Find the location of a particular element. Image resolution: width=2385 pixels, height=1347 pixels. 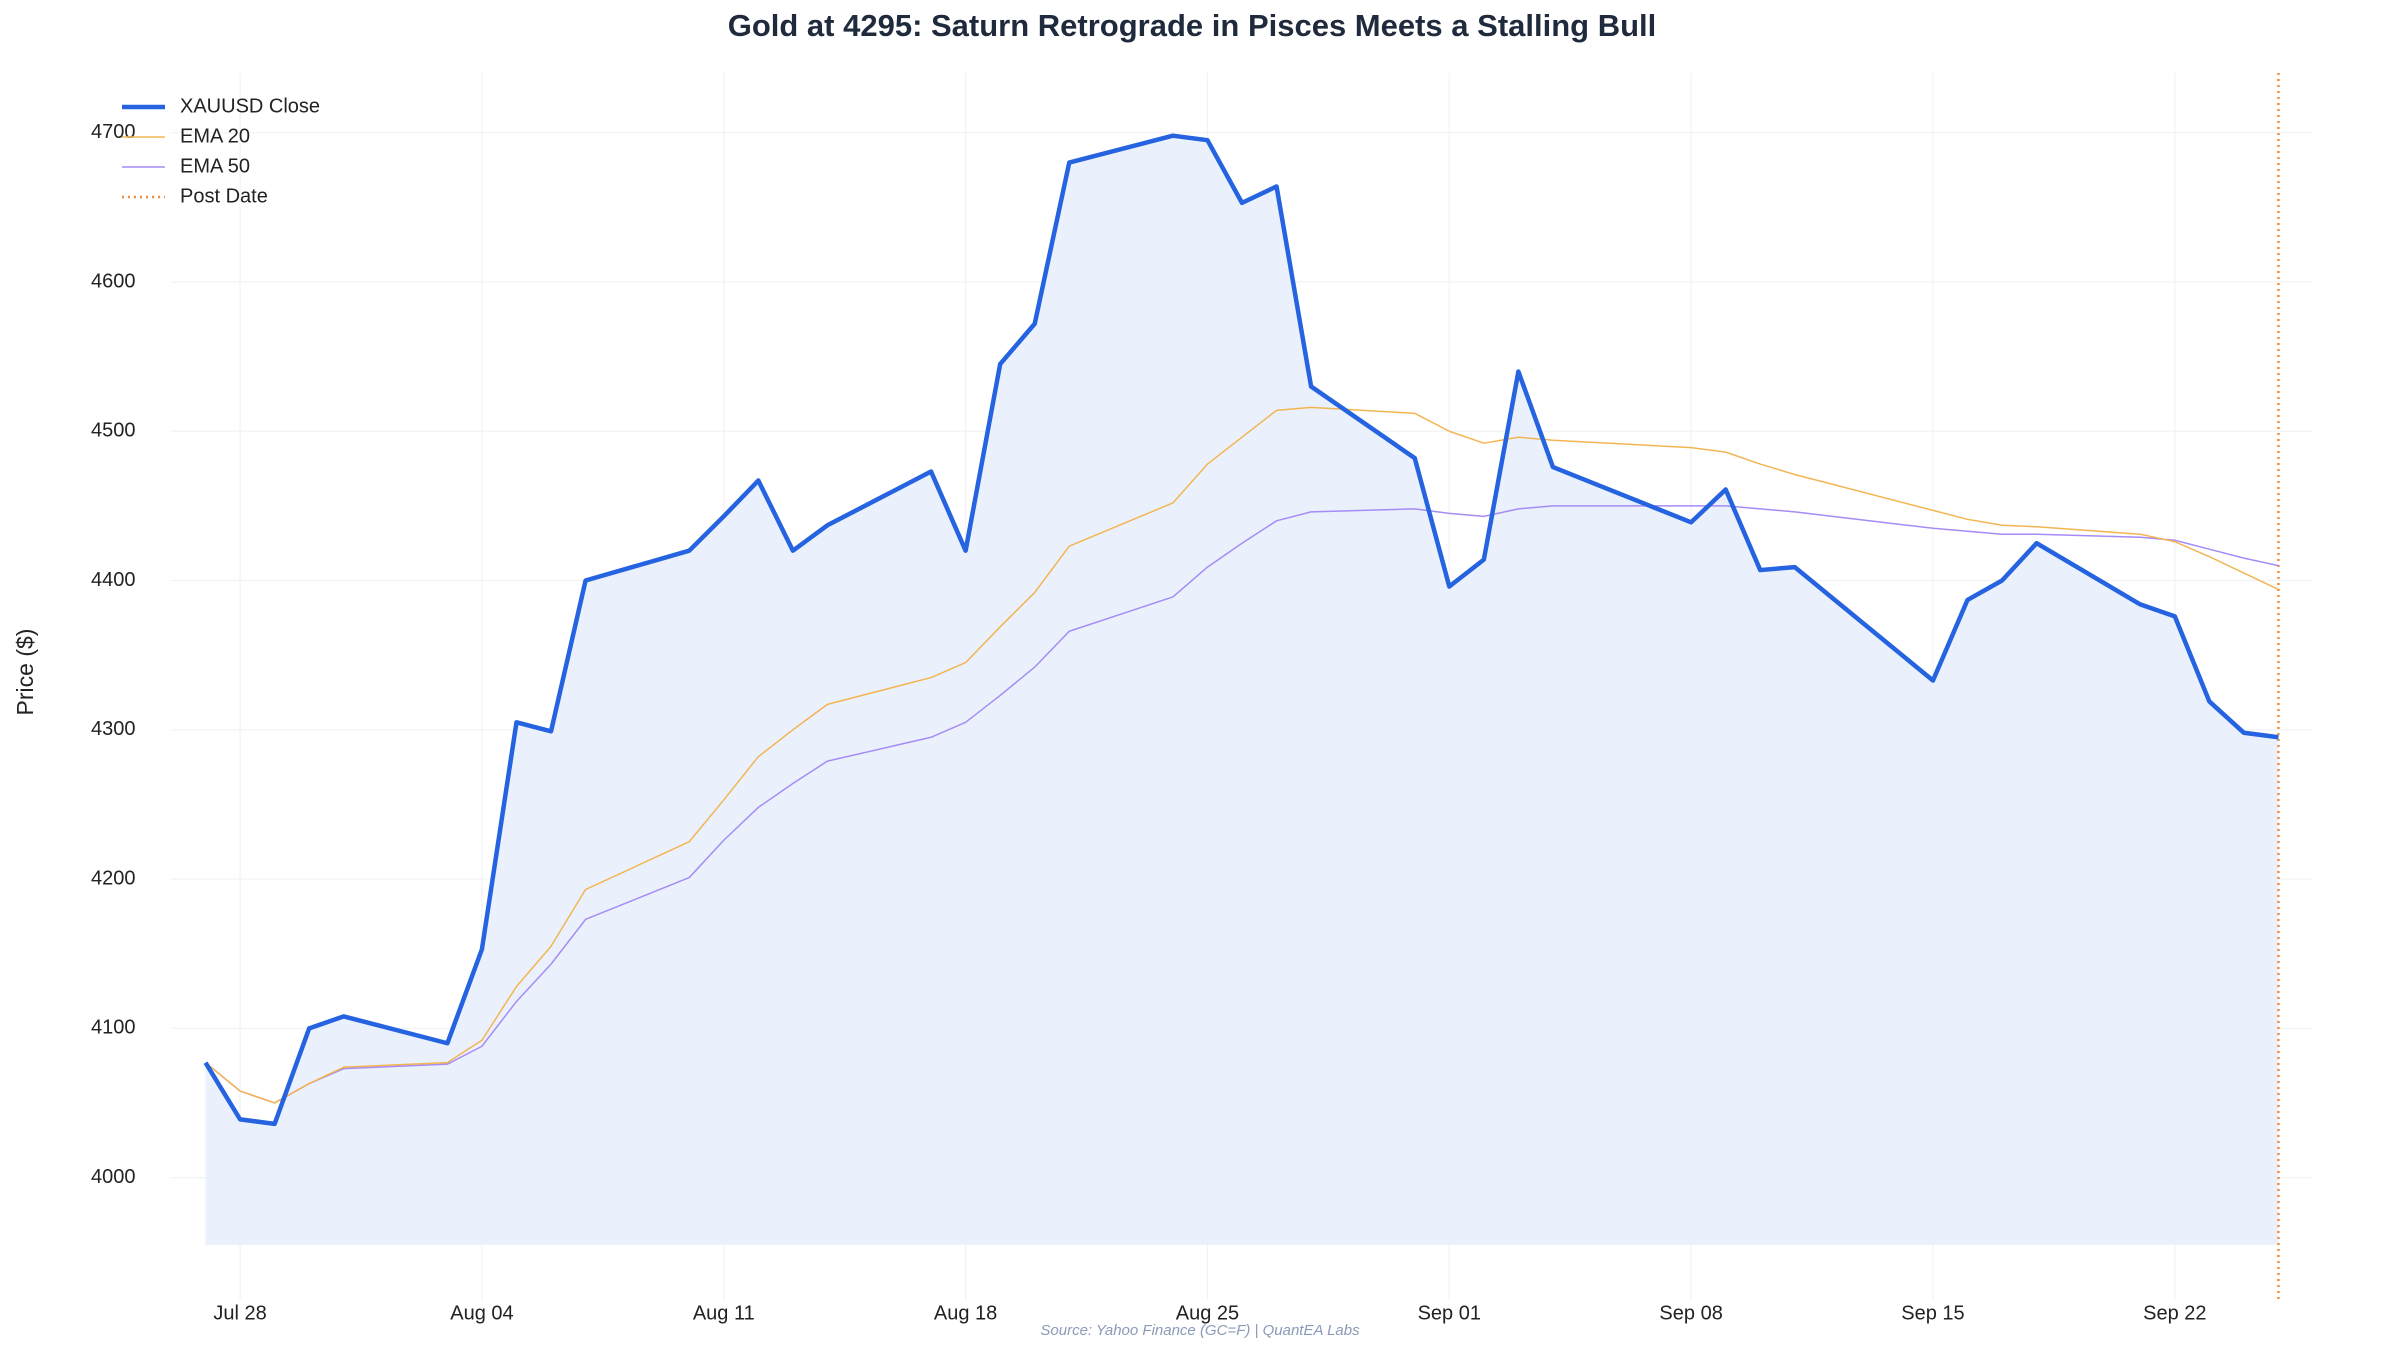

y-tick-label: 4500 is located at coordinates (113, 431).